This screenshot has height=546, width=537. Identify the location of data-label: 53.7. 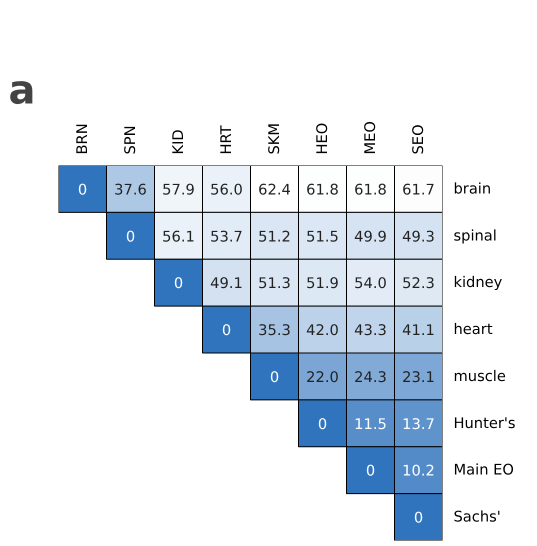
(226, 237).